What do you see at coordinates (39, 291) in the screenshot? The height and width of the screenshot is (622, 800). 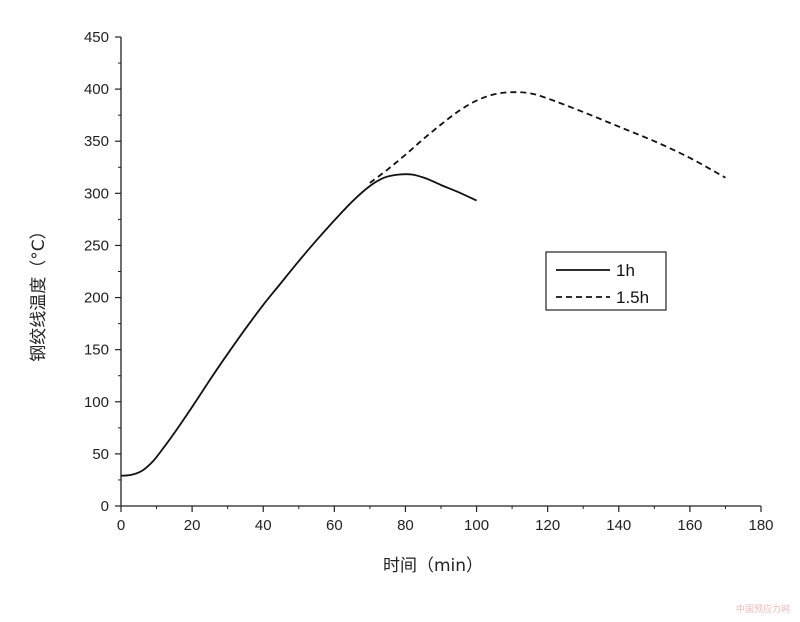 I see `y-axis-title: 钢绞线温度（°C）` at bounding box center [39, 291].